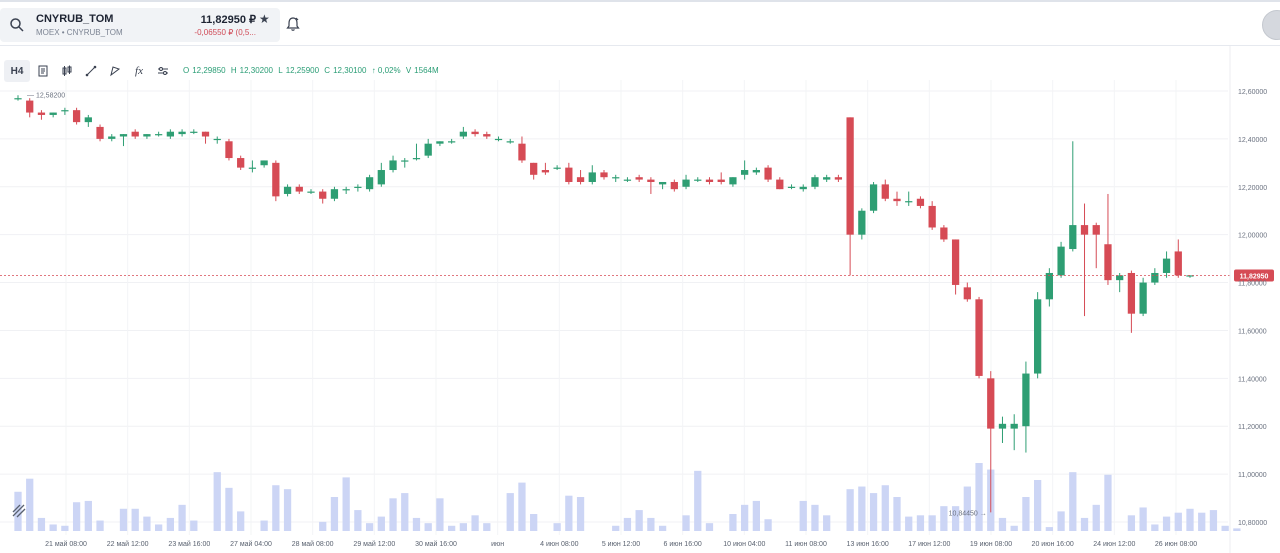 The height and width of the screenshot is (553, 1280). Describe the element at coordinates (1254, 275) in the screenshot. I see `last-price-tag` at that location.